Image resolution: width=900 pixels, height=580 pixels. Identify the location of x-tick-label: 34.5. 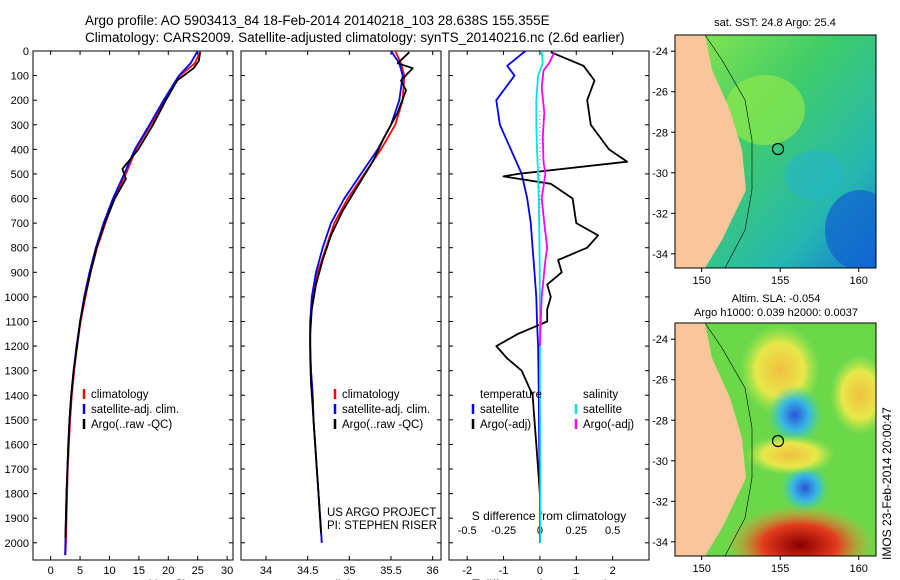
(307, 571).